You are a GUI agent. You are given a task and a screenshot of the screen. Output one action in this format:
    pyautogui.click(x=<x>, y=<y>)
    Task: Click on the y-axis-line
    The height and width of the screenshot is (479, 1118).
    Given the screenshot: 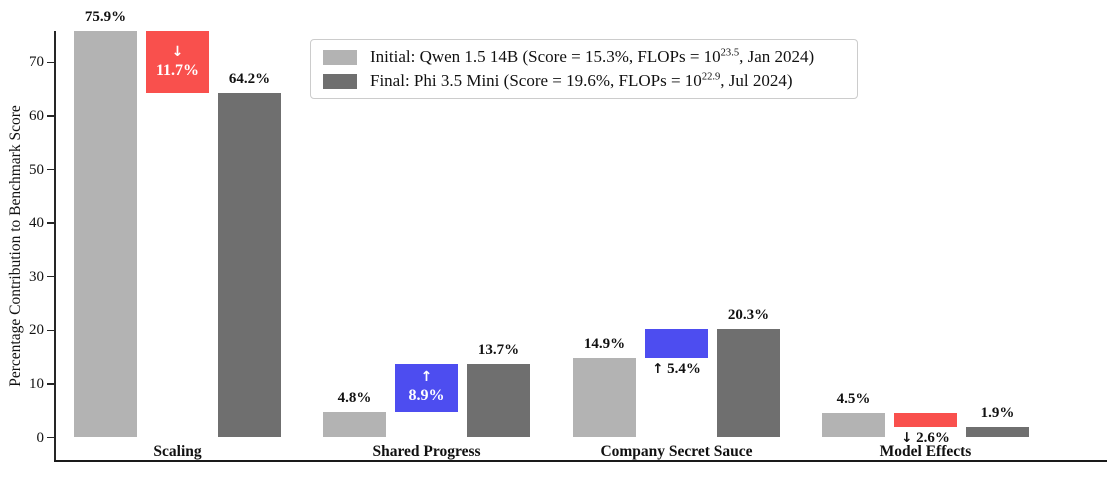 What is the action you would take?
    pyautogui.click(x=55, y=246)
    